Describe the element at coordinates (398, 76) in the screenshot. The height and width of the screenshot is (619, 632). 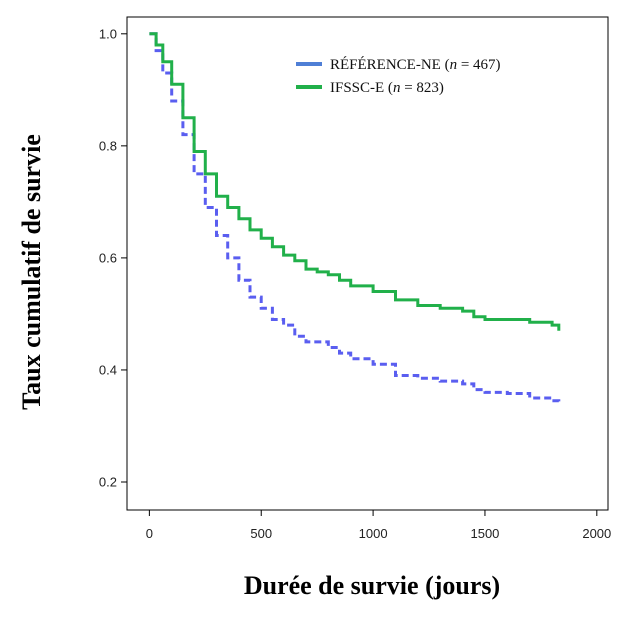
I see `legend: RÉFÉRENCE-NE (n = 467) IFSSC-E (n = 823)` at that location.